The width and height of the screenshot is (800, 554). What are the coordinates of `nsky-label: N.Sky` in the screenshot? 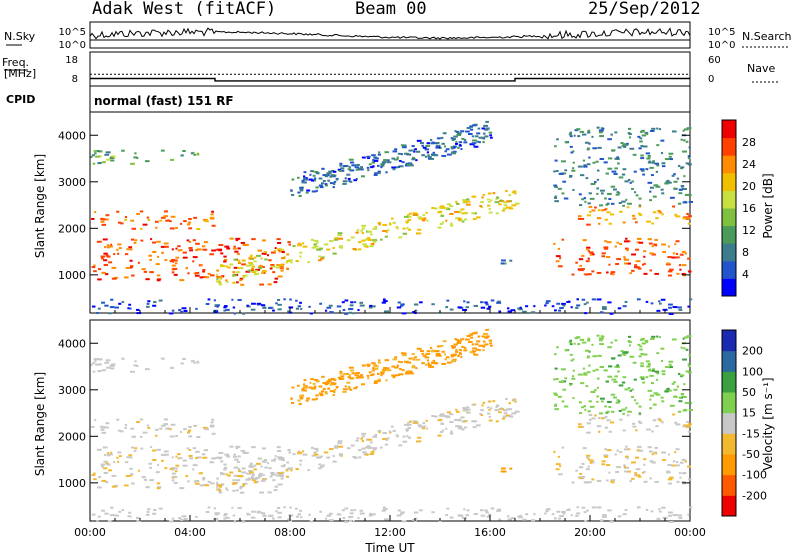 It's located at (20, 36).